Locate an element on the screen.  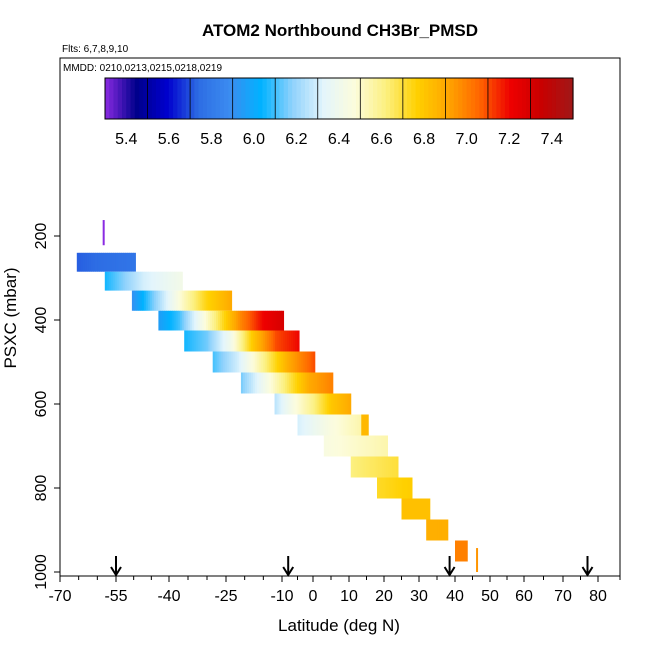
colorbar-tick-label: 6.6 is located at coordinates (381, 139).